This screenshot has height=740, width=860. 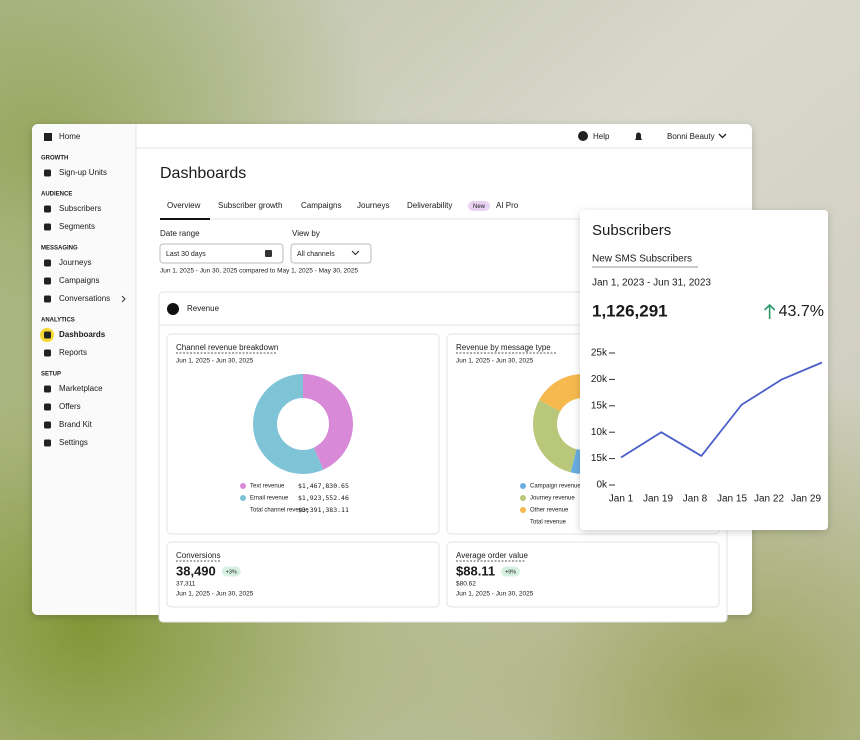 What do you see at coordinates (691, 136) in the screenshot?
I see `label: Bonni Beauty` at bounding box center [691, 136].